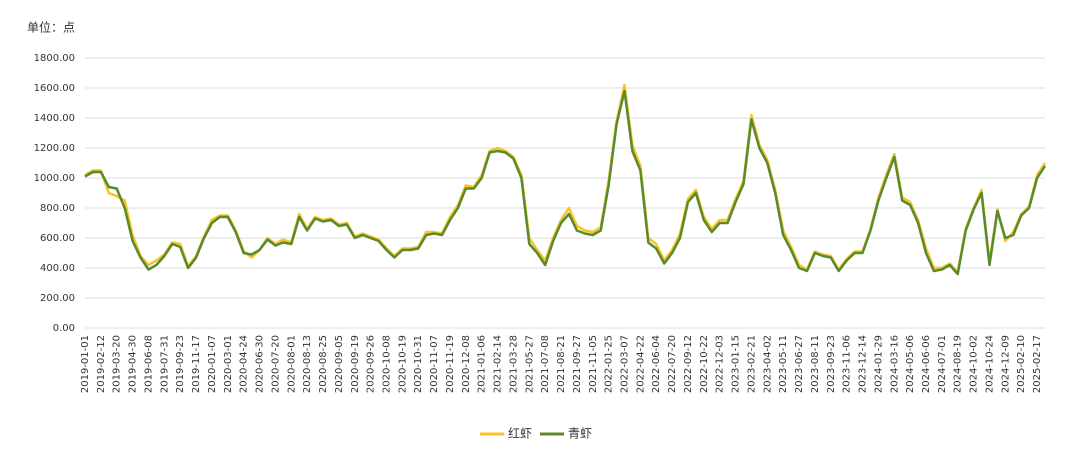  Describe the element at coordinates (64, 328) in the screenshot. I see `y-tick-label: 0.00` at that location.